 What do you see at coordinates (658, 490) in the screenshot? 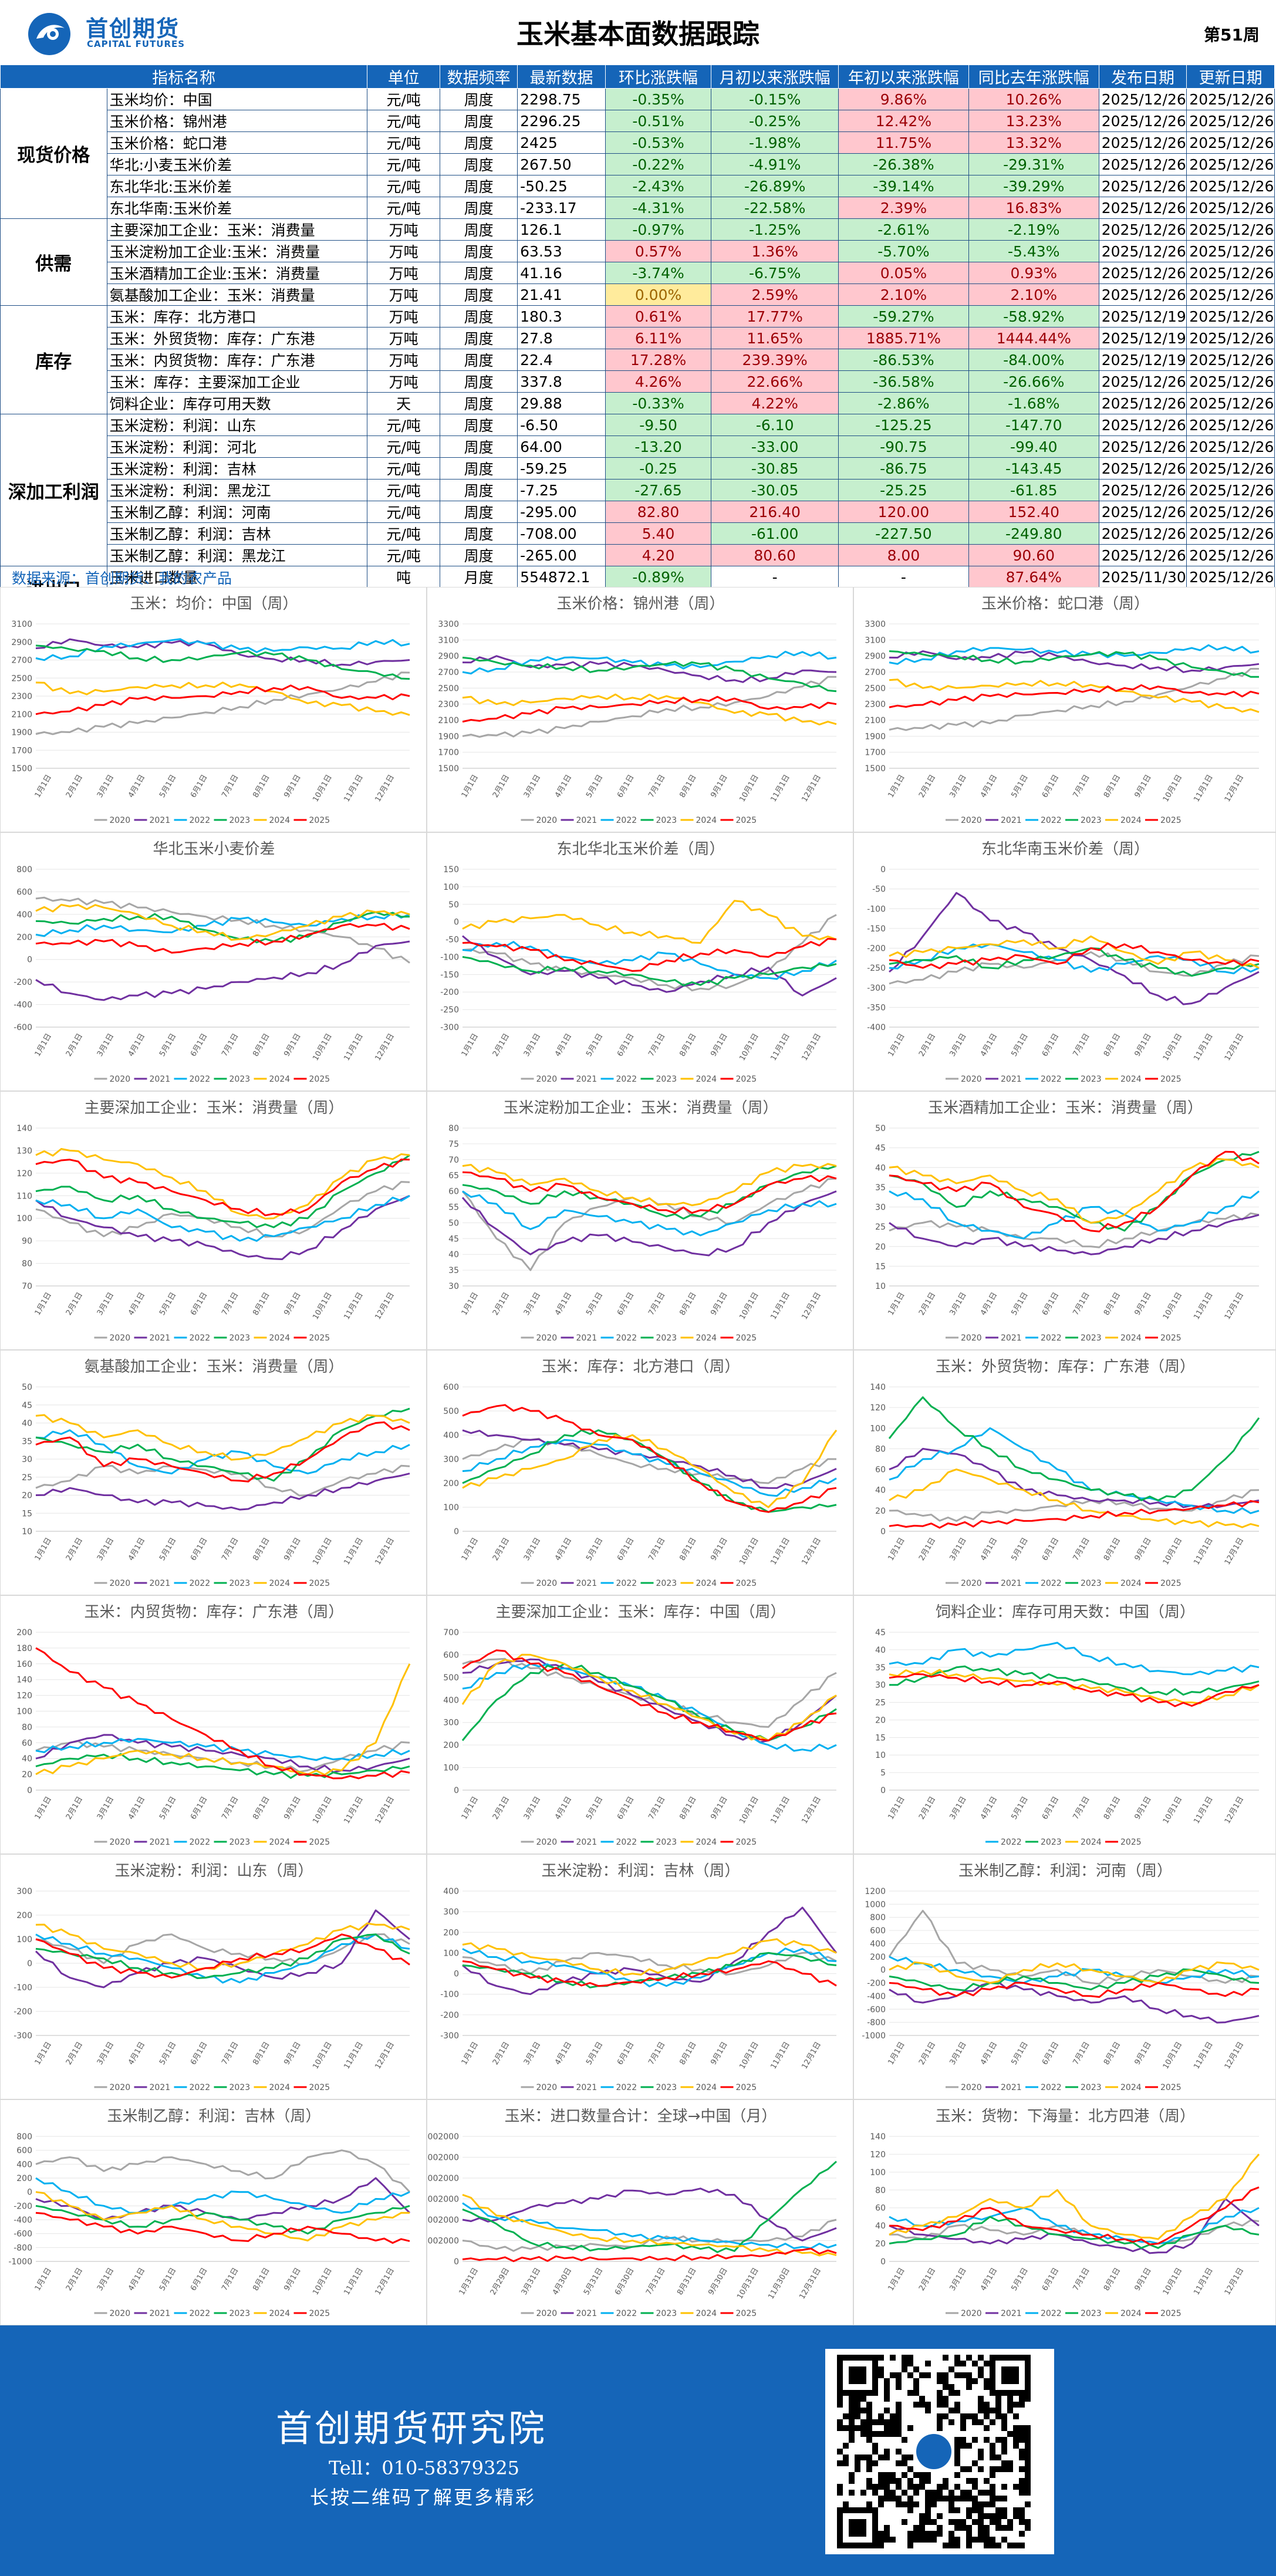
I see `cell-wow: -27.65` at bounding box center [658, 490].